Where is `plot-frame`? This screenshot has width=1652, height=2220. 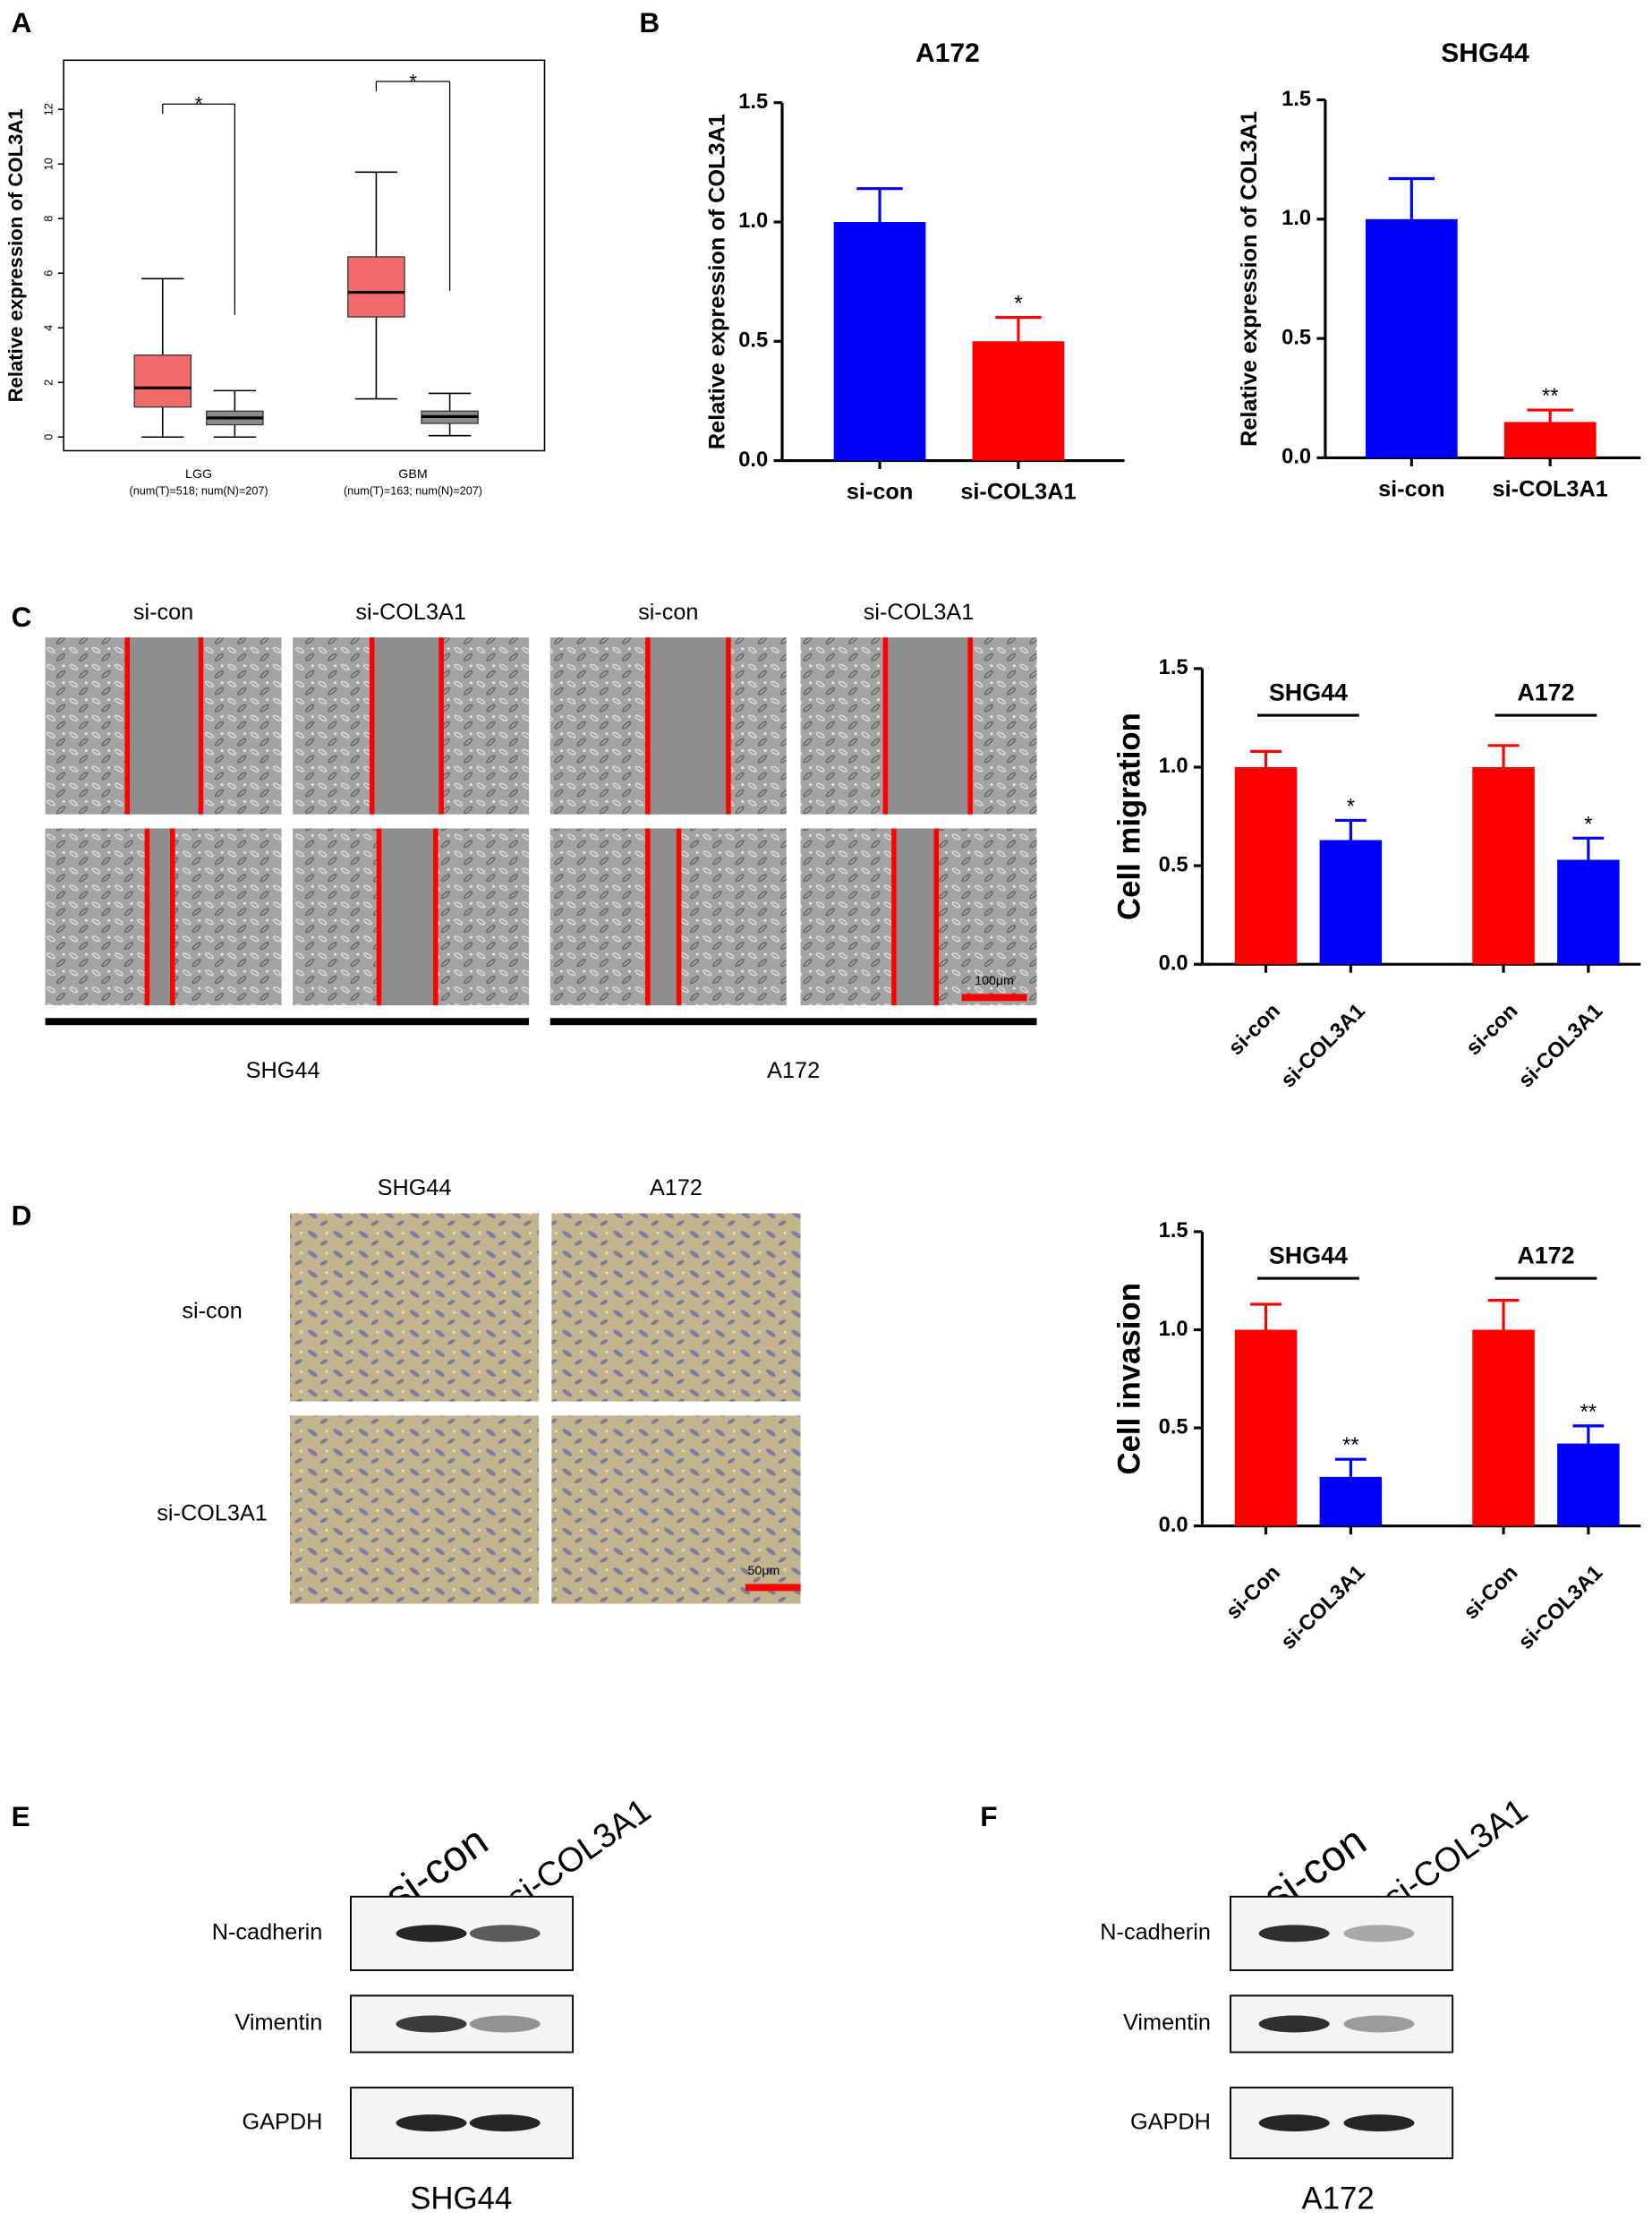 plot-frame is located at coordinates (304, 255).